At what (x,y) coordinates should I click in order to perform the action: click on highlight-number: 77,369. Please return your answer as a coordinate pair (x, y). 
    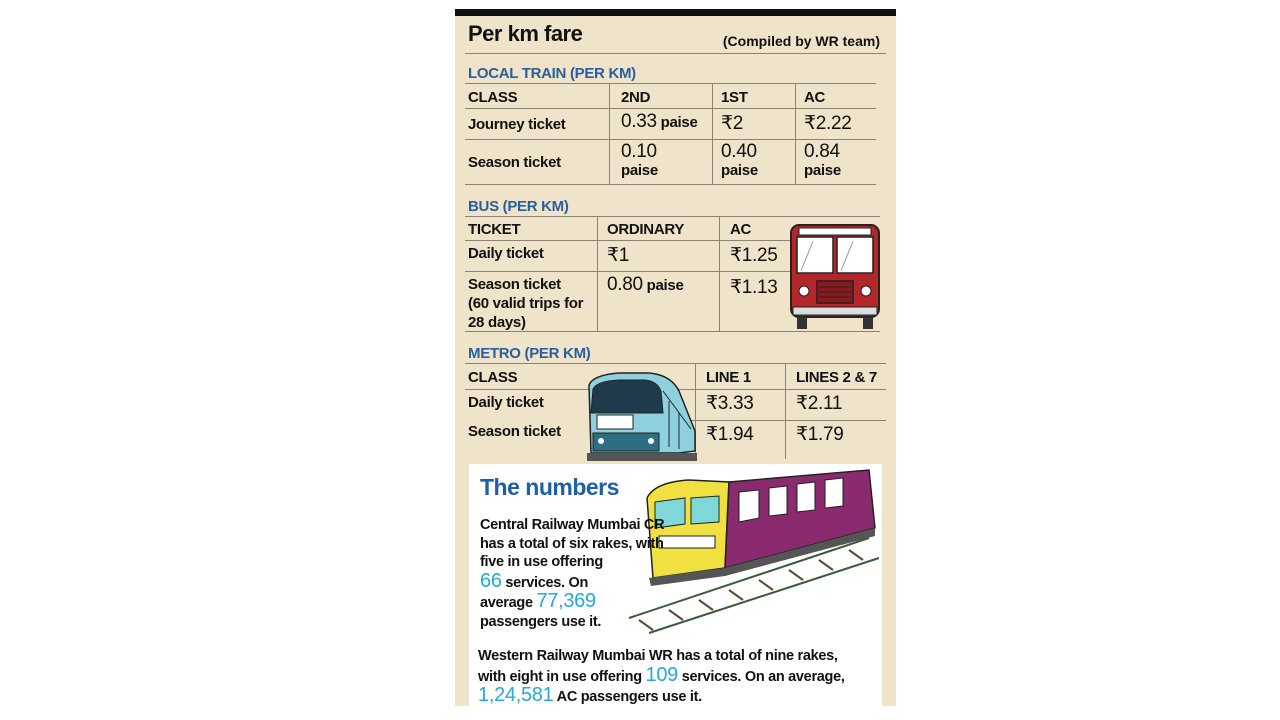
    Looking at the image, I should click on (566, 601).